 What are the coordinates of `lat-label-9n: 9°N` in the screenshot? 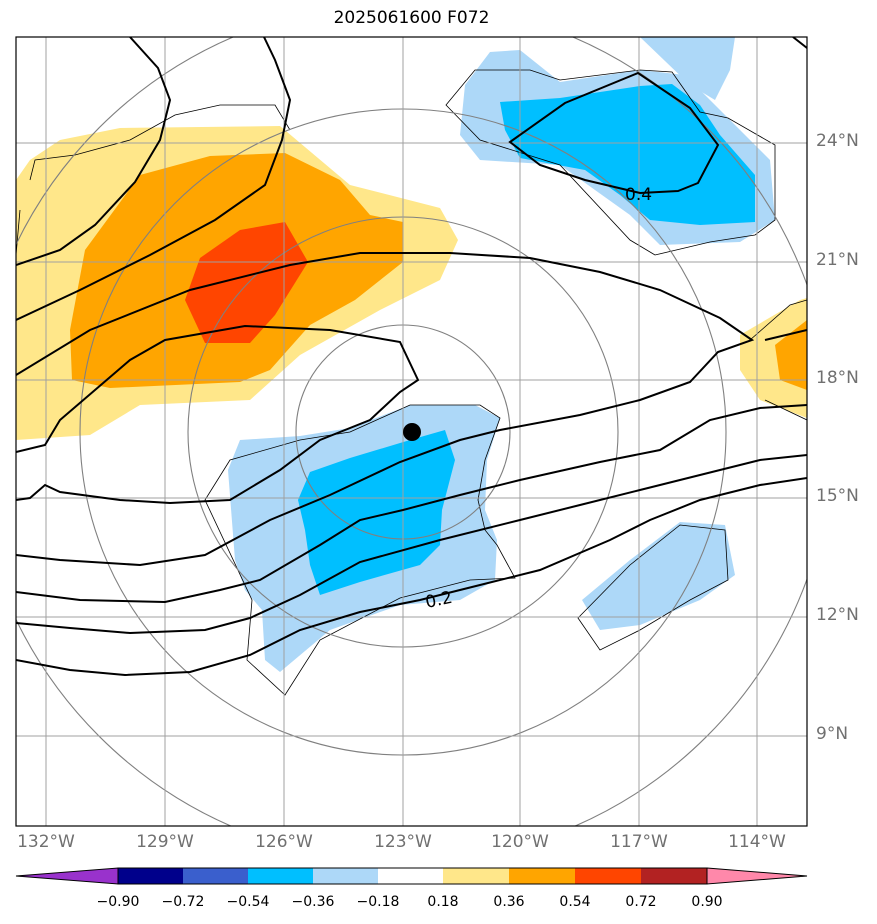 It's located at (832, 734).